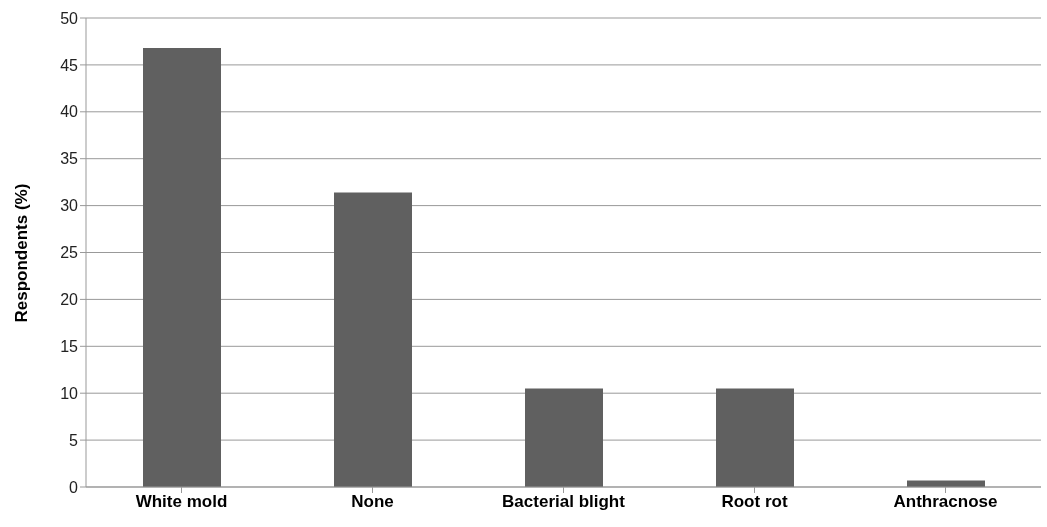  I want to click on y-tick-label: 50, so click(69, 18).